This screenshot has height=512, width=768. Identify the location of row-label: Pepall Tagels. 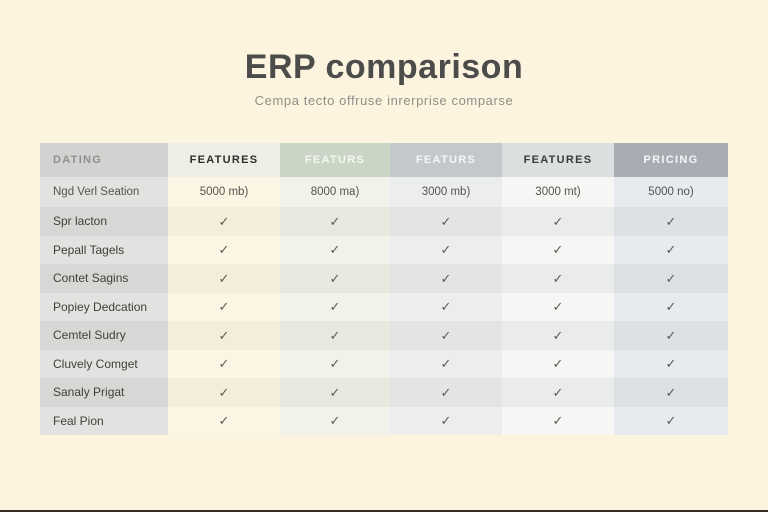
(104, 249).